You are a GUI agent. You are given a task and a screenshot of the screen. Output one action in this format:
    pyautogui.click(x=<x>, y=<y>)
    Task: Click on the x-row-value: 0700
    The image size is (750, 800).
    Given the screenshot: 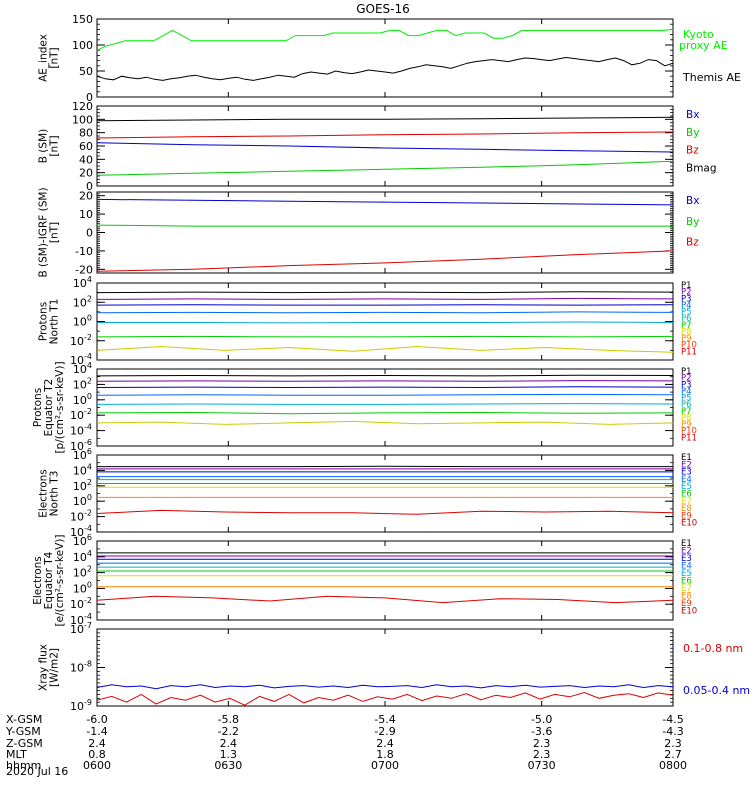 What is the action you would take?
    pyautogui.click(x=385, y=765)
    